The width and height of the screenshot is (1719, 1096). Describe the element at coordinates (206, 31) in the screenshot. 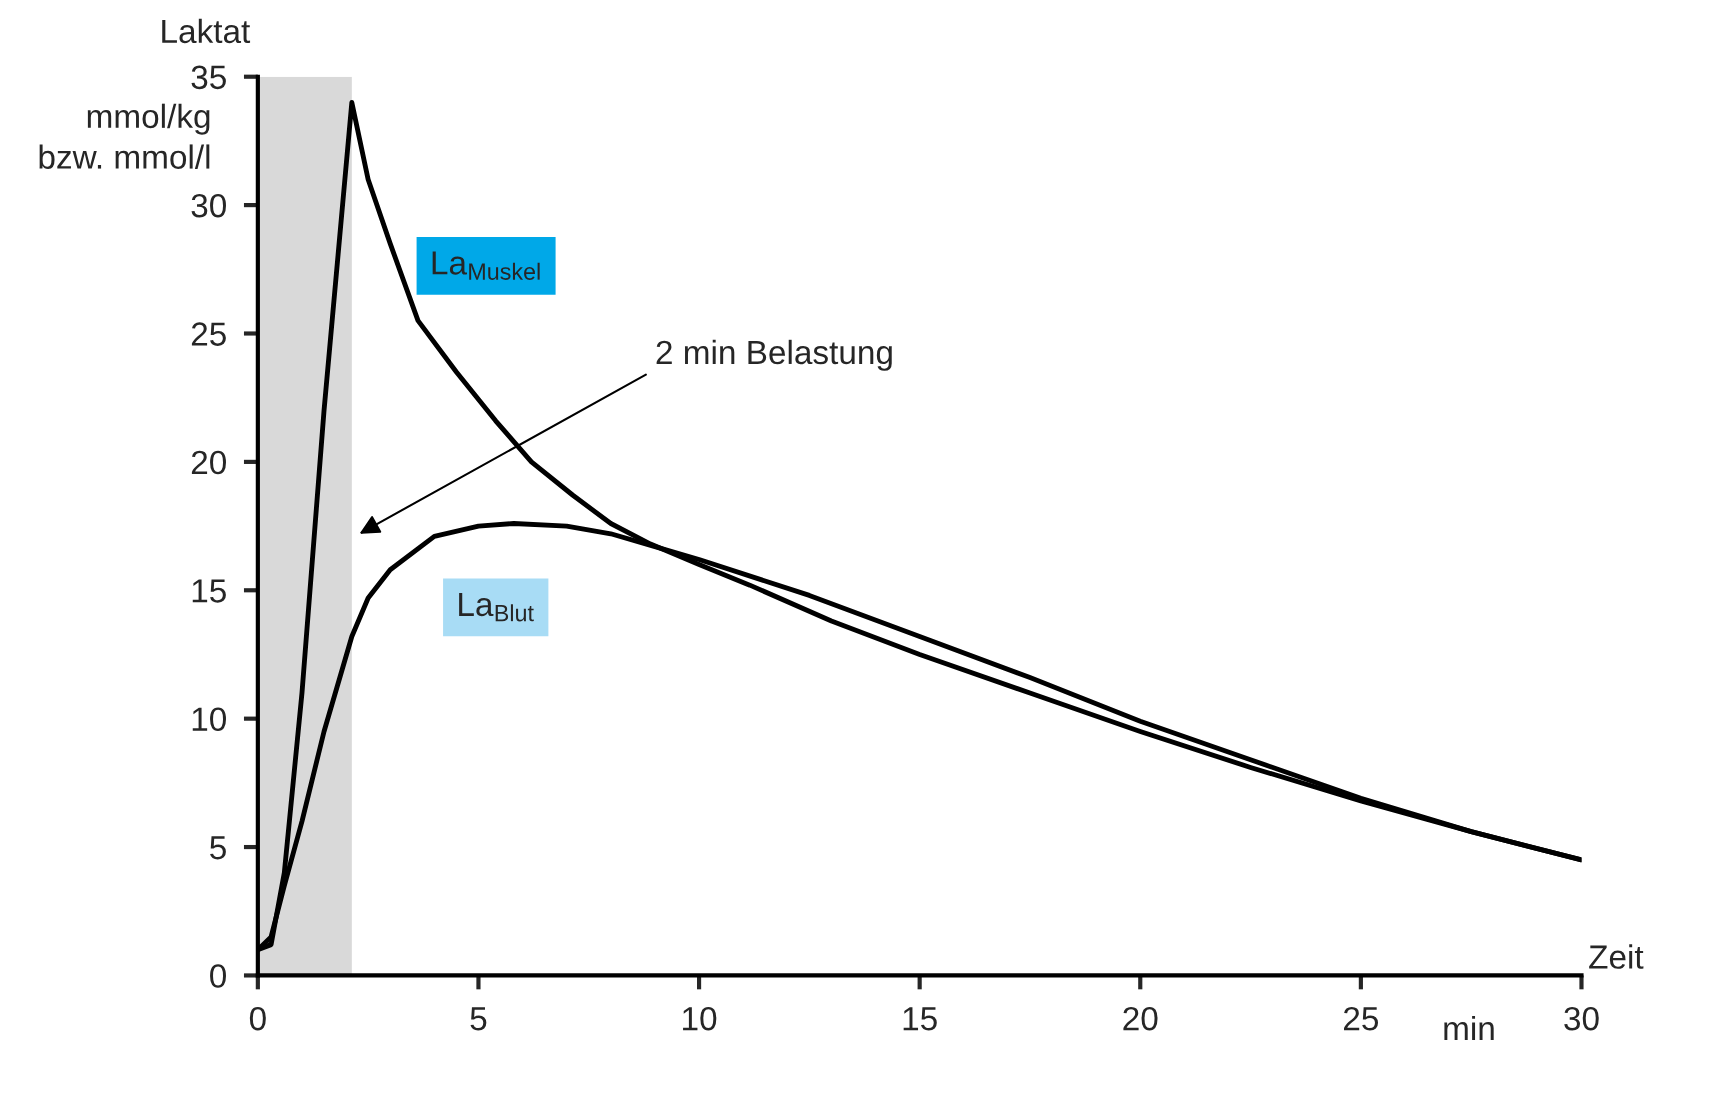

I see `y-axis-title: Laktat` at that location.